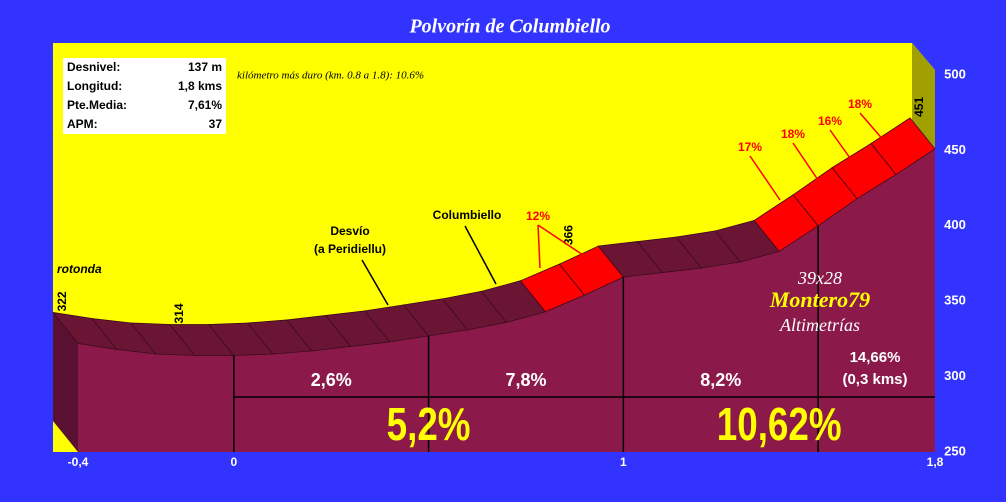  I want to click on section-label: 8,2%, so click(720, 380).